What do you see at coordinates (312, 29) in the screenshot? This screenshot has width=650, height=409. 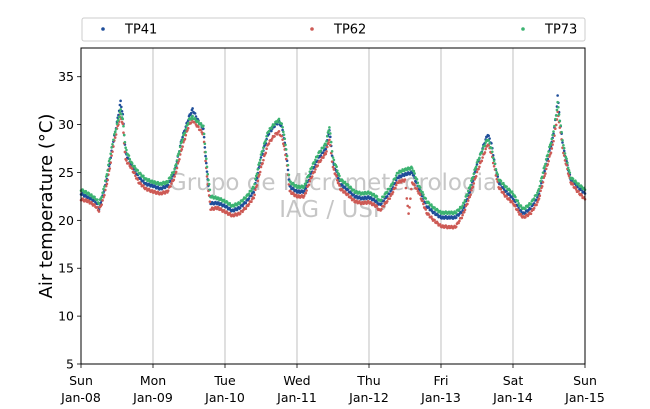 I see `legend-marker` at bounding box center [312, 29].